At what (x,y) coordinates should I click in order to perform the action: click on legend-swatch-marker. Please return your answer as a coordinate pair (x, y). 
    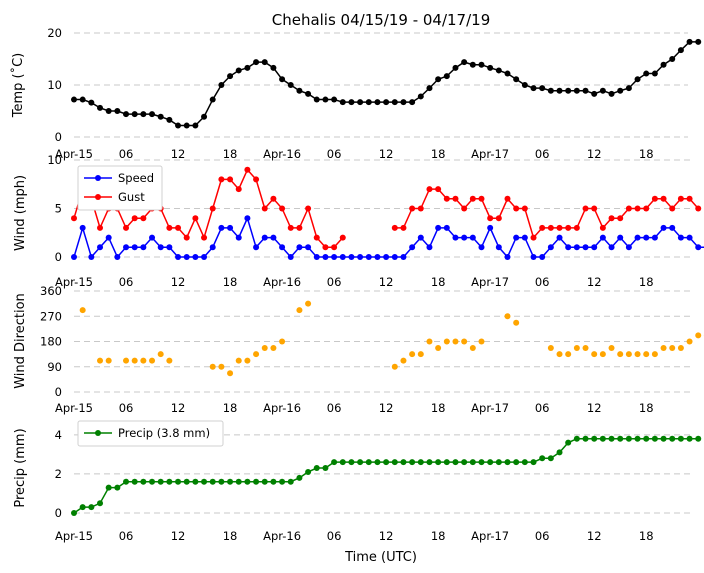
    Looking at the image, I should click on (98, 197).